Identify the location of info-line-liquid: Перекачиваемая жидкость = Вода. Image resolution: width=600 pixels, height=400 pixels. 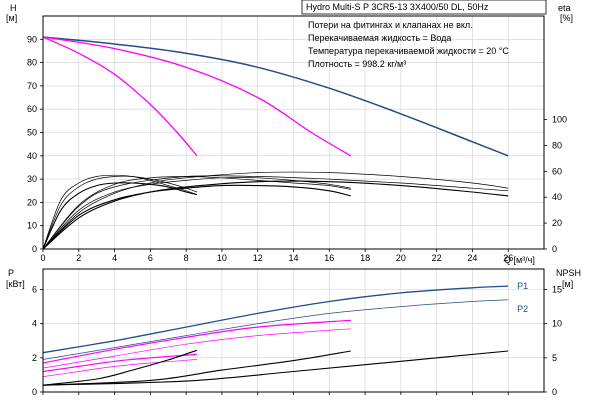
(379, 38).